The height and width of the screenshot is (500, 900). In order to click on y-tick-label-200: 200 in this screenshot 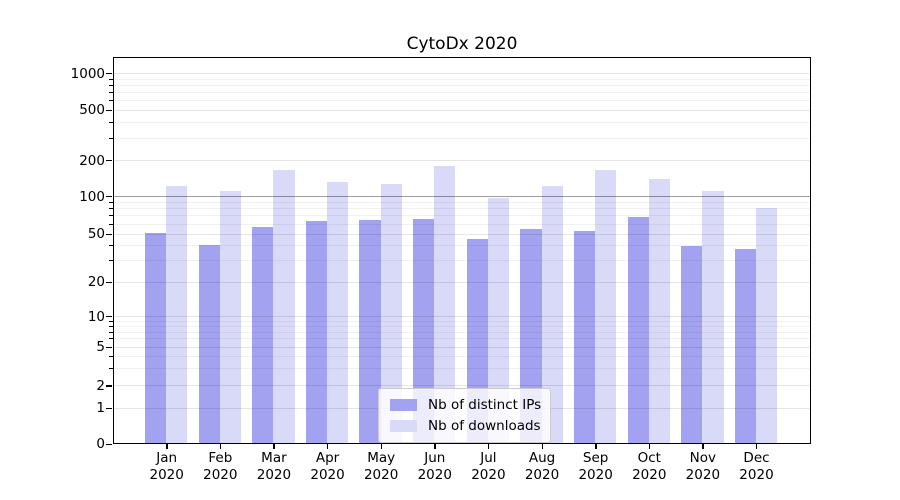, I will do `click(92, 160)`.